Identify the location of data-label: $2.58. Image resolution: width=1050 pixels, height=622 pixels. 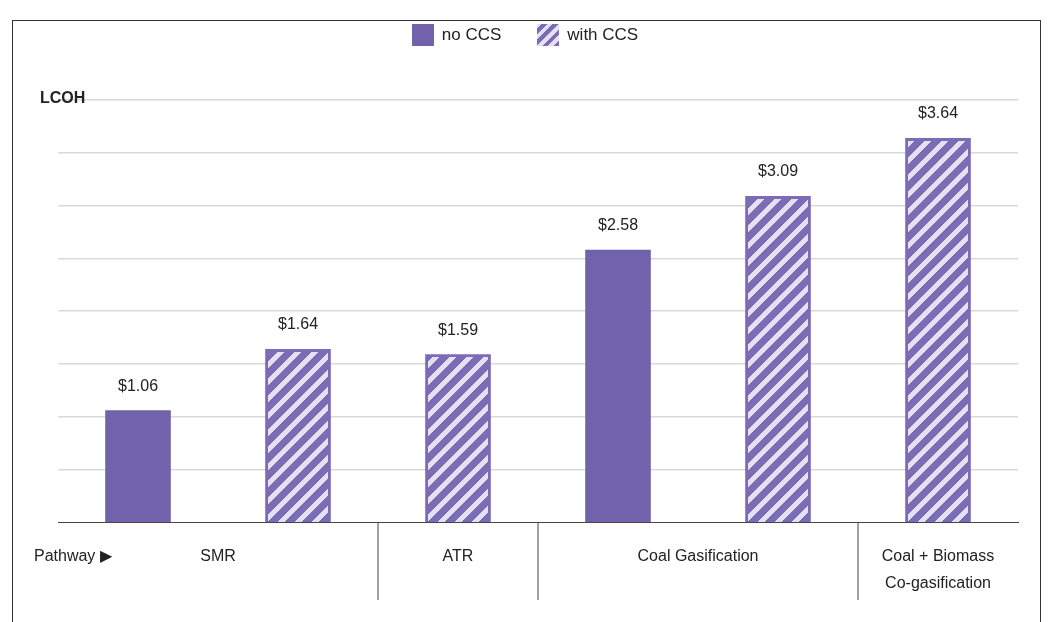
(618, 225).